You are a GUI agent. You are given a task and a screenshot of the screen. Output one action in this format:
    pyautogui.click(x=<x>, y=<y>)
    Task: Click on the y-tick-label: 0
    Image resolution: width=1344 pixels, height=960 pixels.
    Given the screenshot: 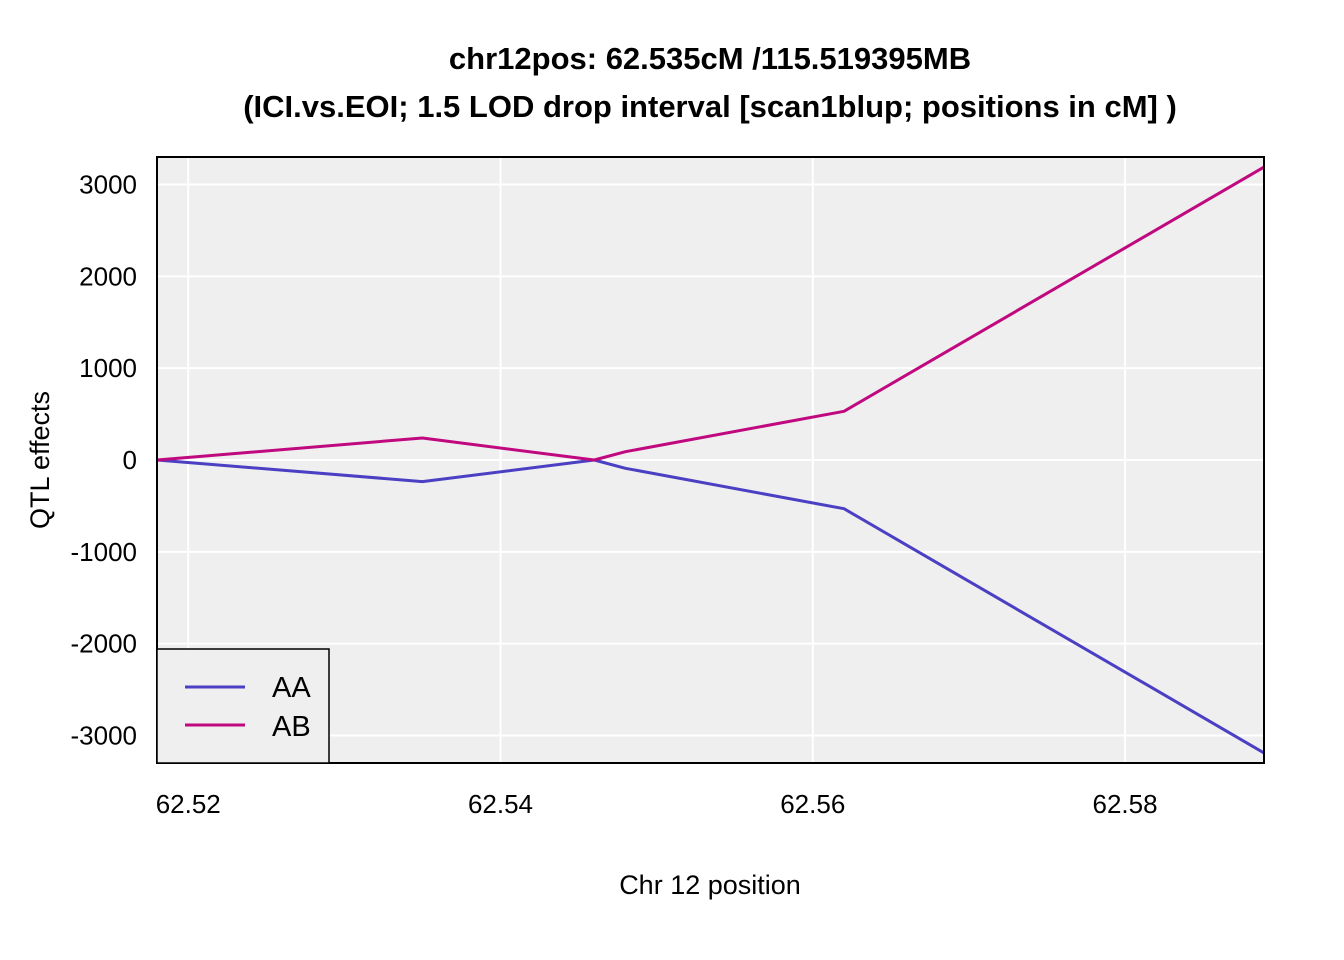 What is the action you would take?
    pyautogui.click(x=130, y=460)
    